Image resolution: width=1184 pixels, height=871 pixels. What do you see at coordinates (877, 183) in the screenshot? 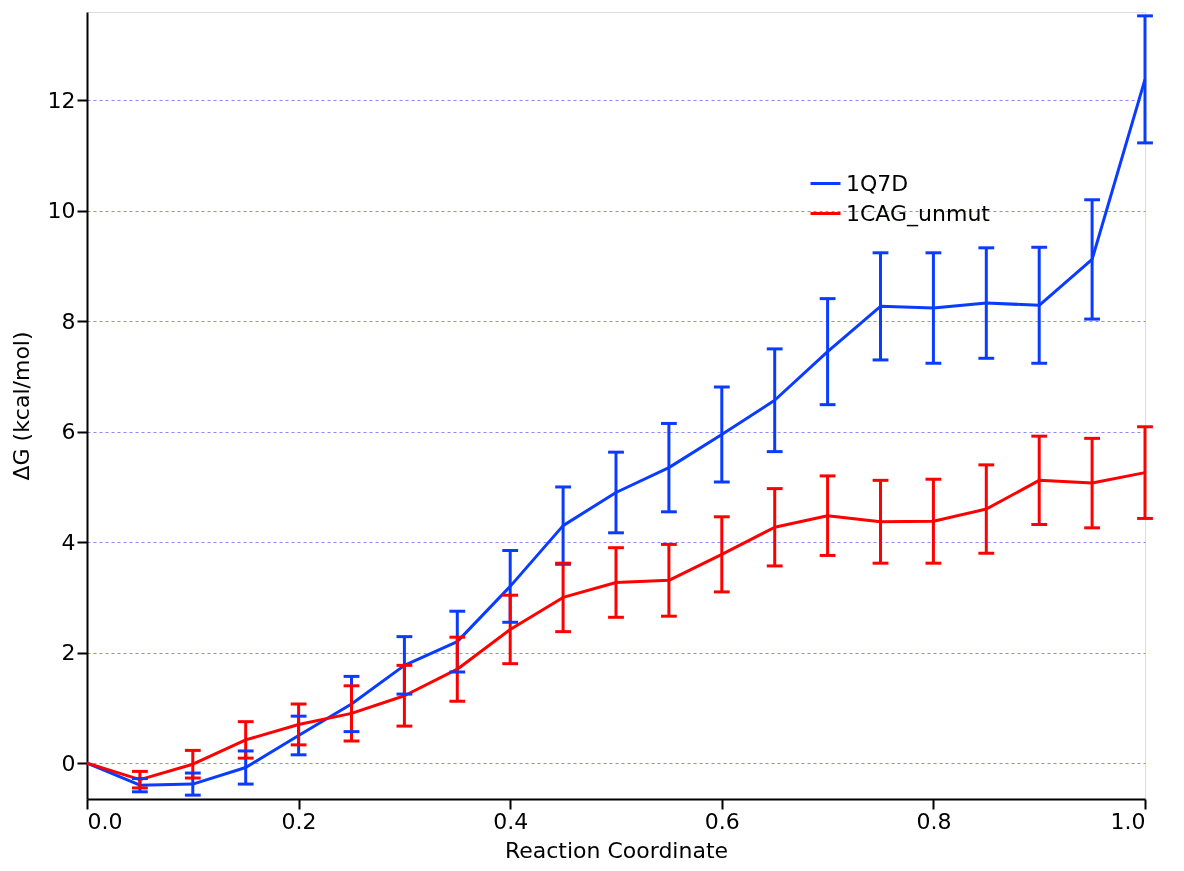
I see `legend-label: 1Q7D` at bounding box center [877, 183].